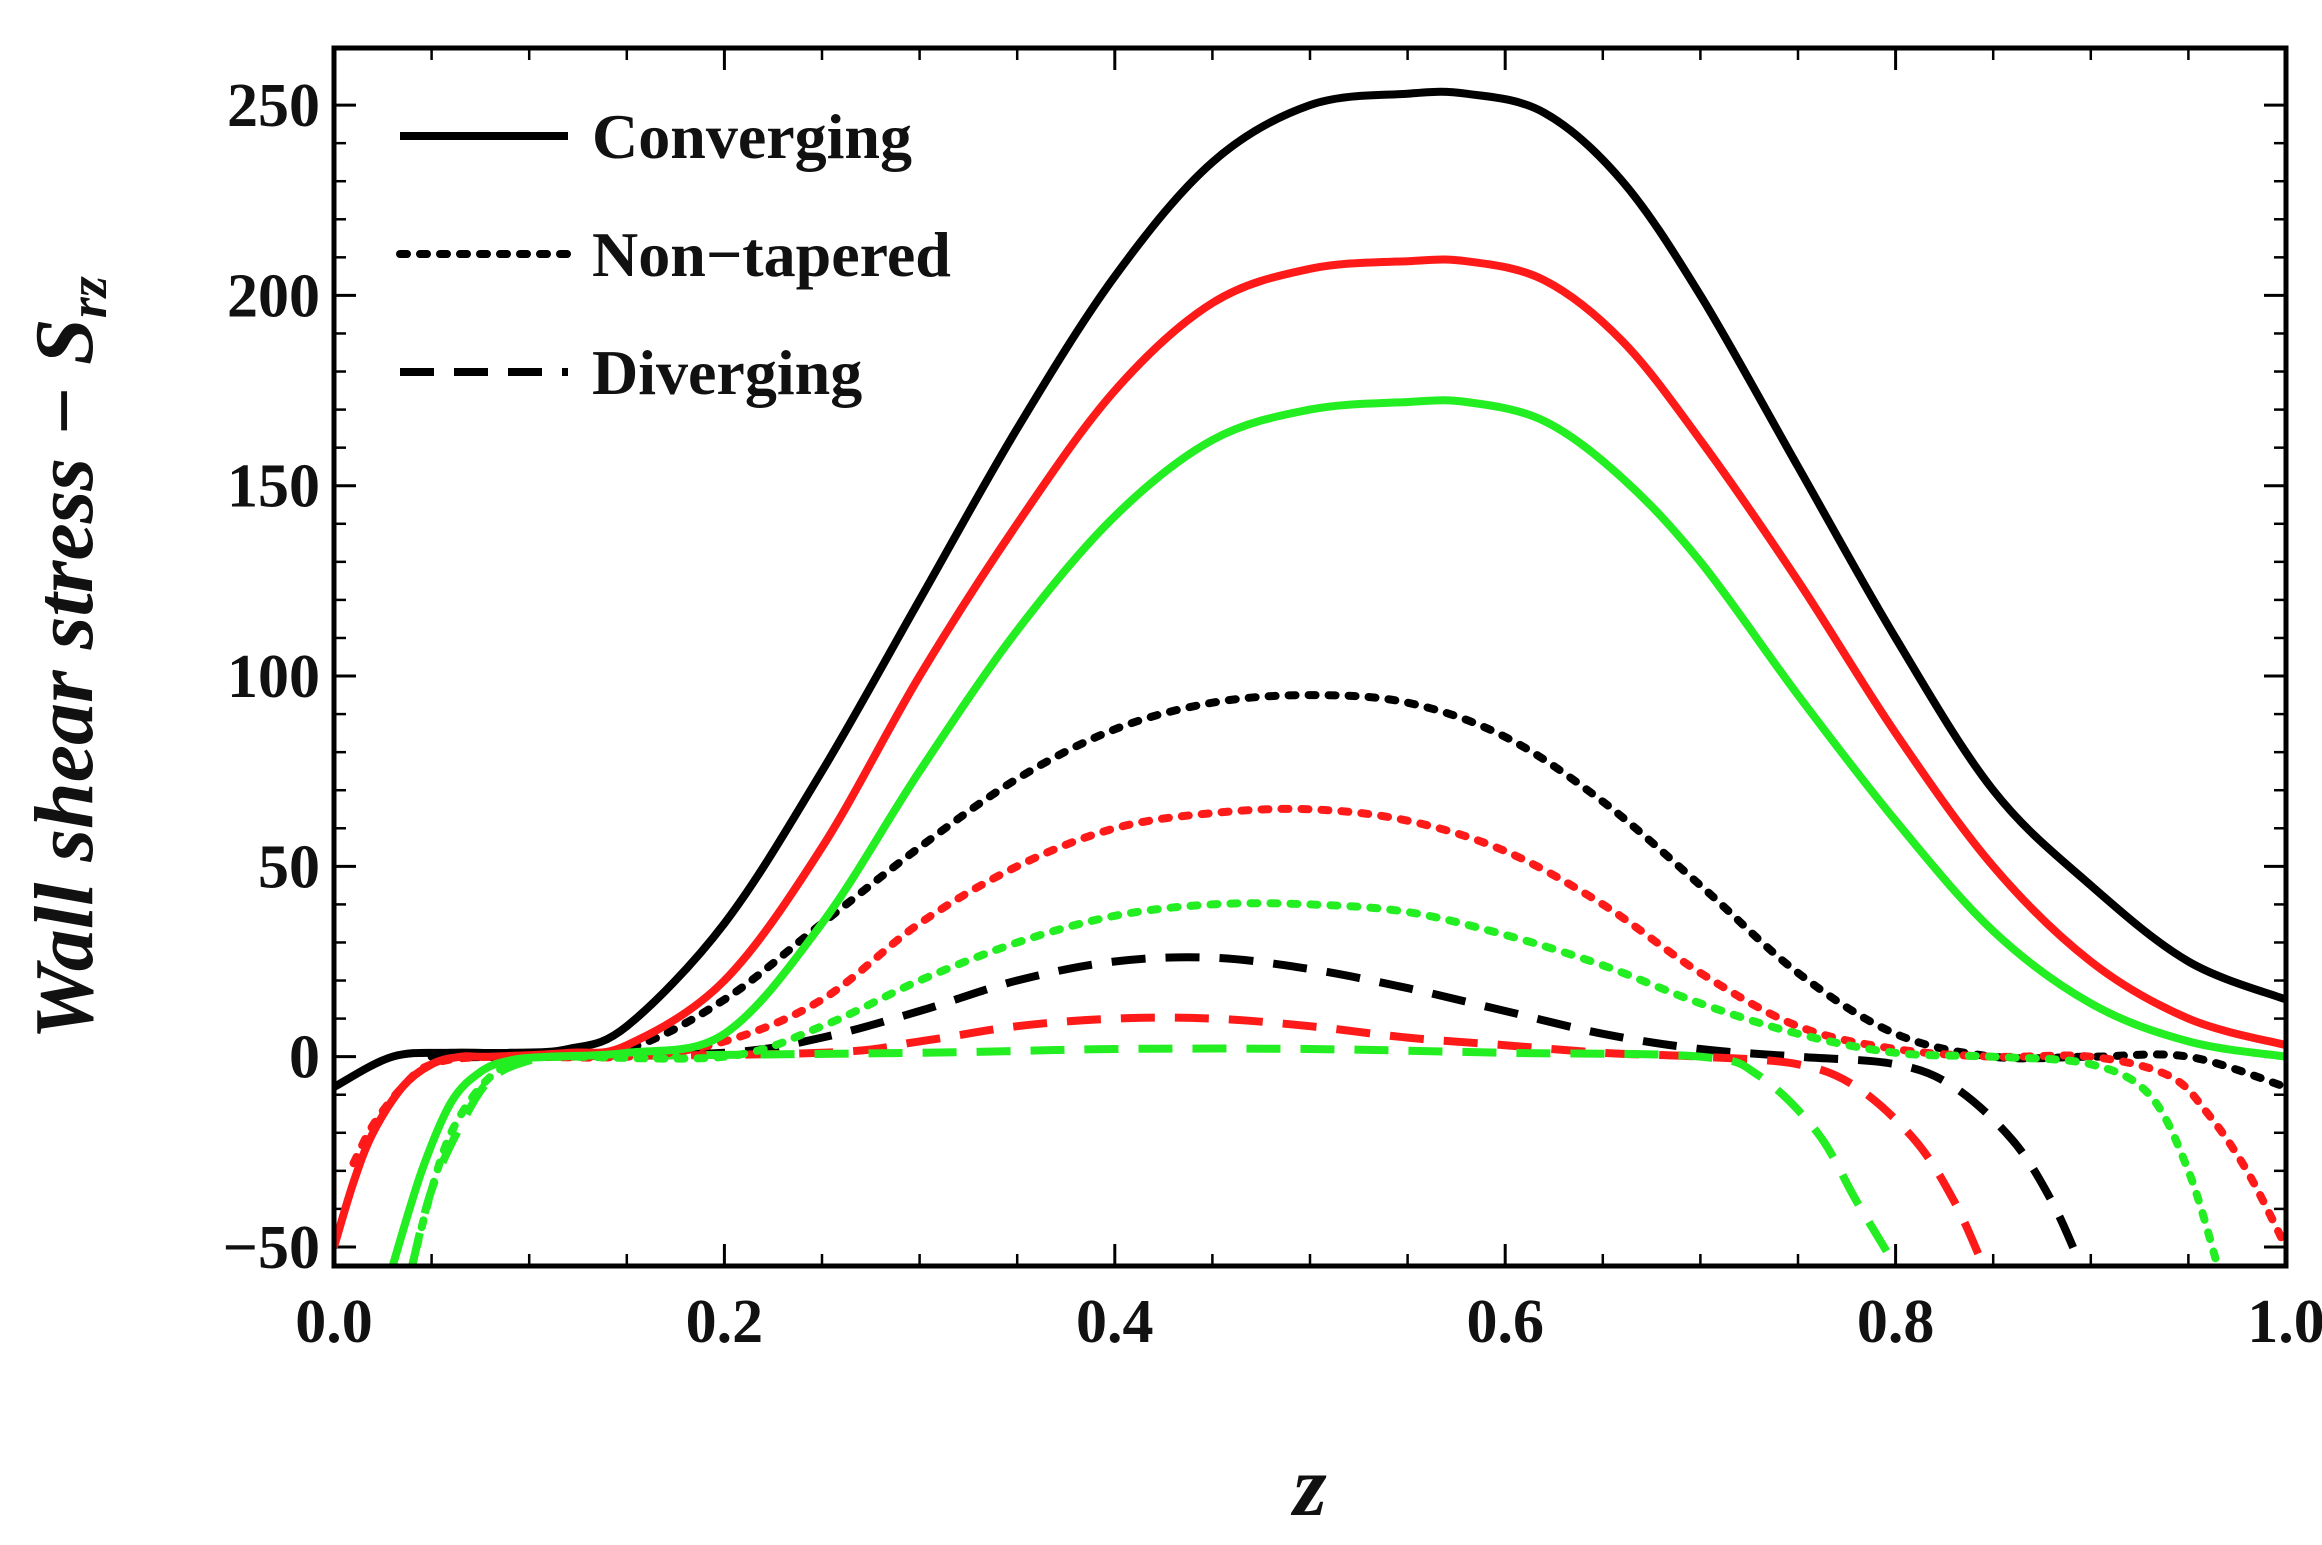  Describe the element at coordinates (289, 867) in the screenshot. I see `y-tick-label: 50` at that location.